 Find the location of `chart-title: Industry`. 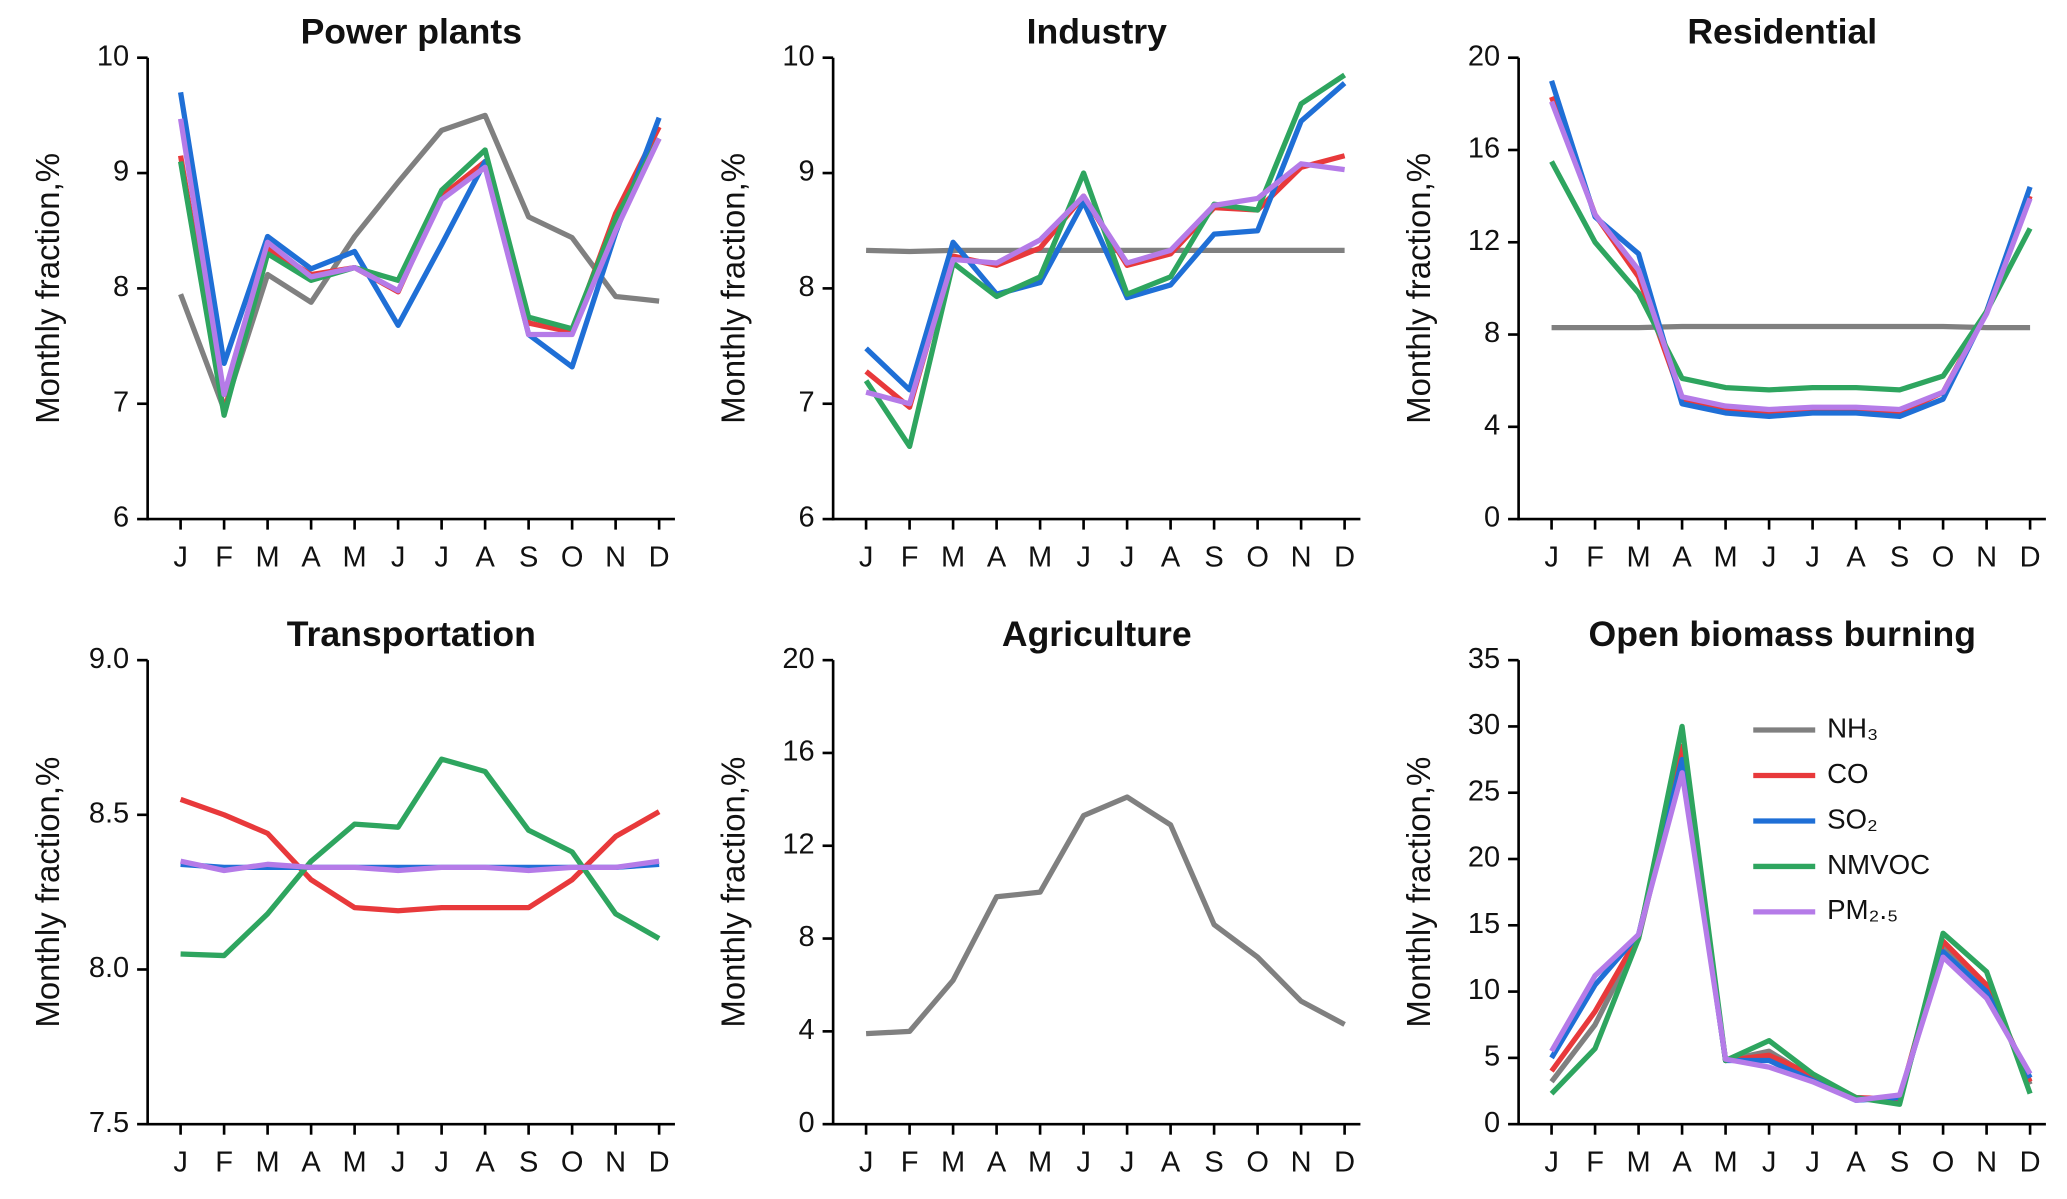

chart-title: Industry is located at coordinates (1097, 31).